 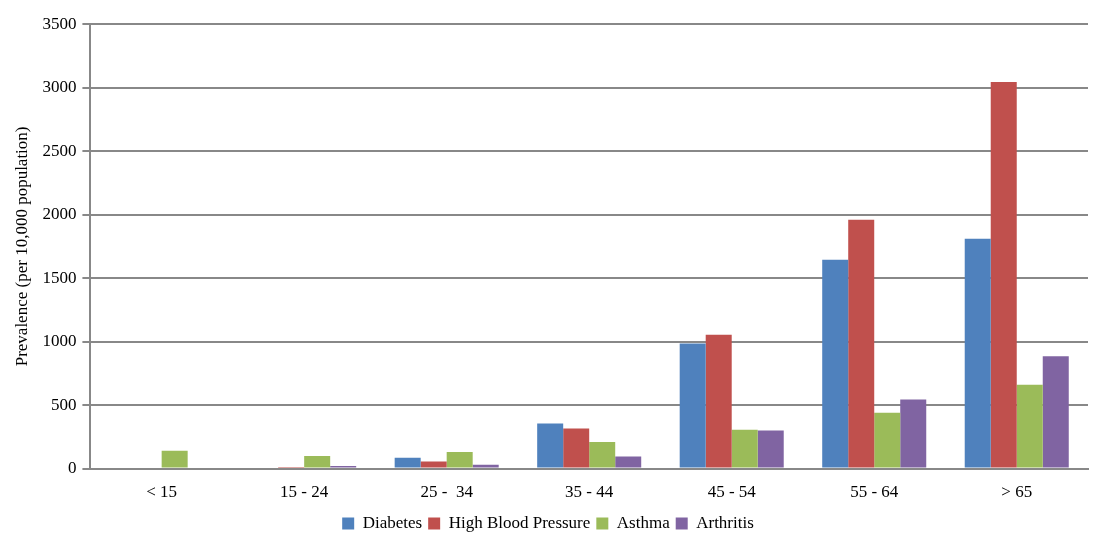 What do you see at coordinates (59, 87) in the screenshot?
I see `y-tick-label: 3000` at bounding box center [59, 87].